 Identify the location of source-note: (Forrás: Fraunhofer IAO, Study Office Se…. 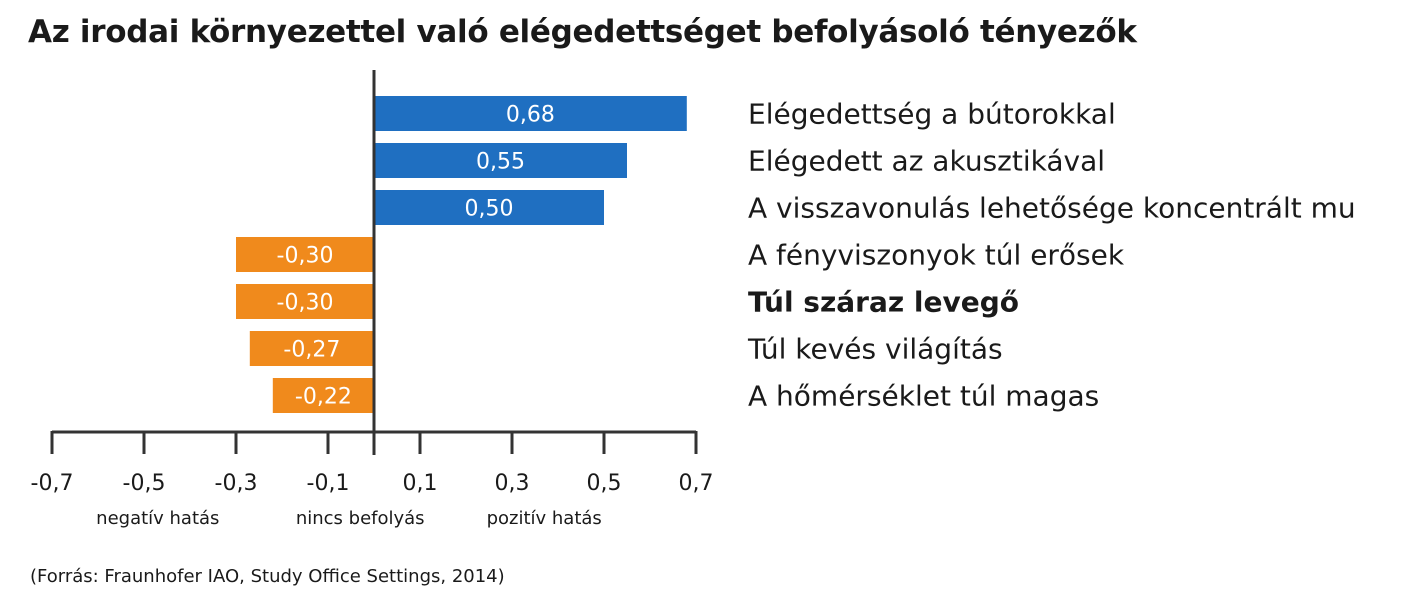
(267, 576).